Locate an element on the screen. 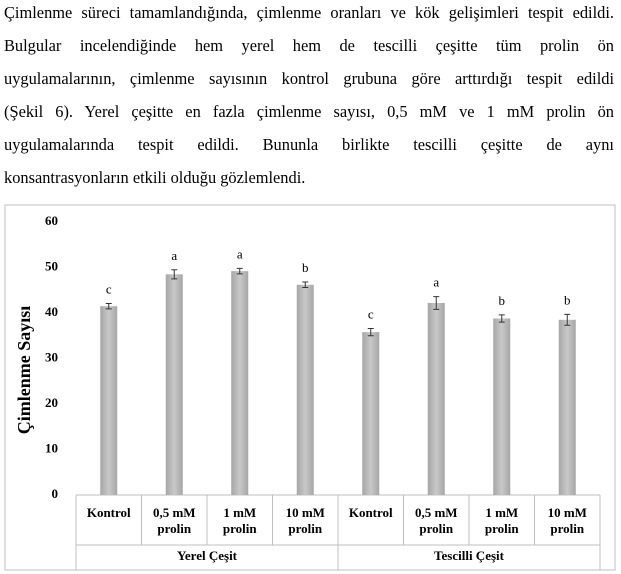 Image resolution: width=621 pixels, height=574 pixels. y-tick-label: 40 is located at coordinates (51, 311).